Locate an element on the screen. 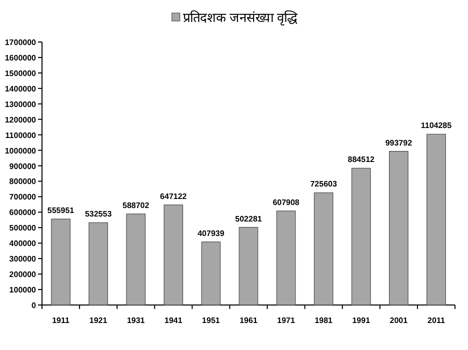 The image size is (468, 350). y-tick-label: 500000 is located at coordinates (23, 228).